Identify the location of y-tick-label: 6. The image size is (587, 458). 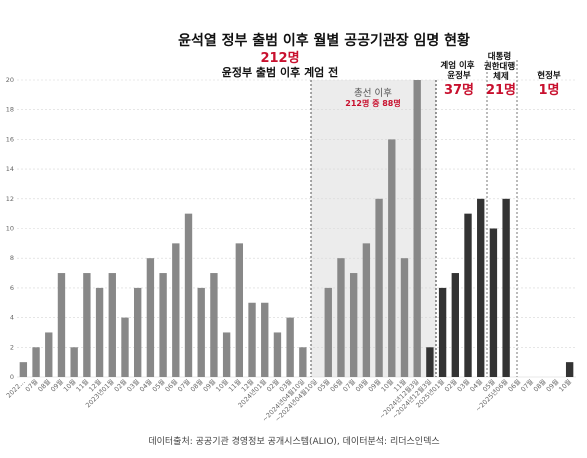
(12, 288).